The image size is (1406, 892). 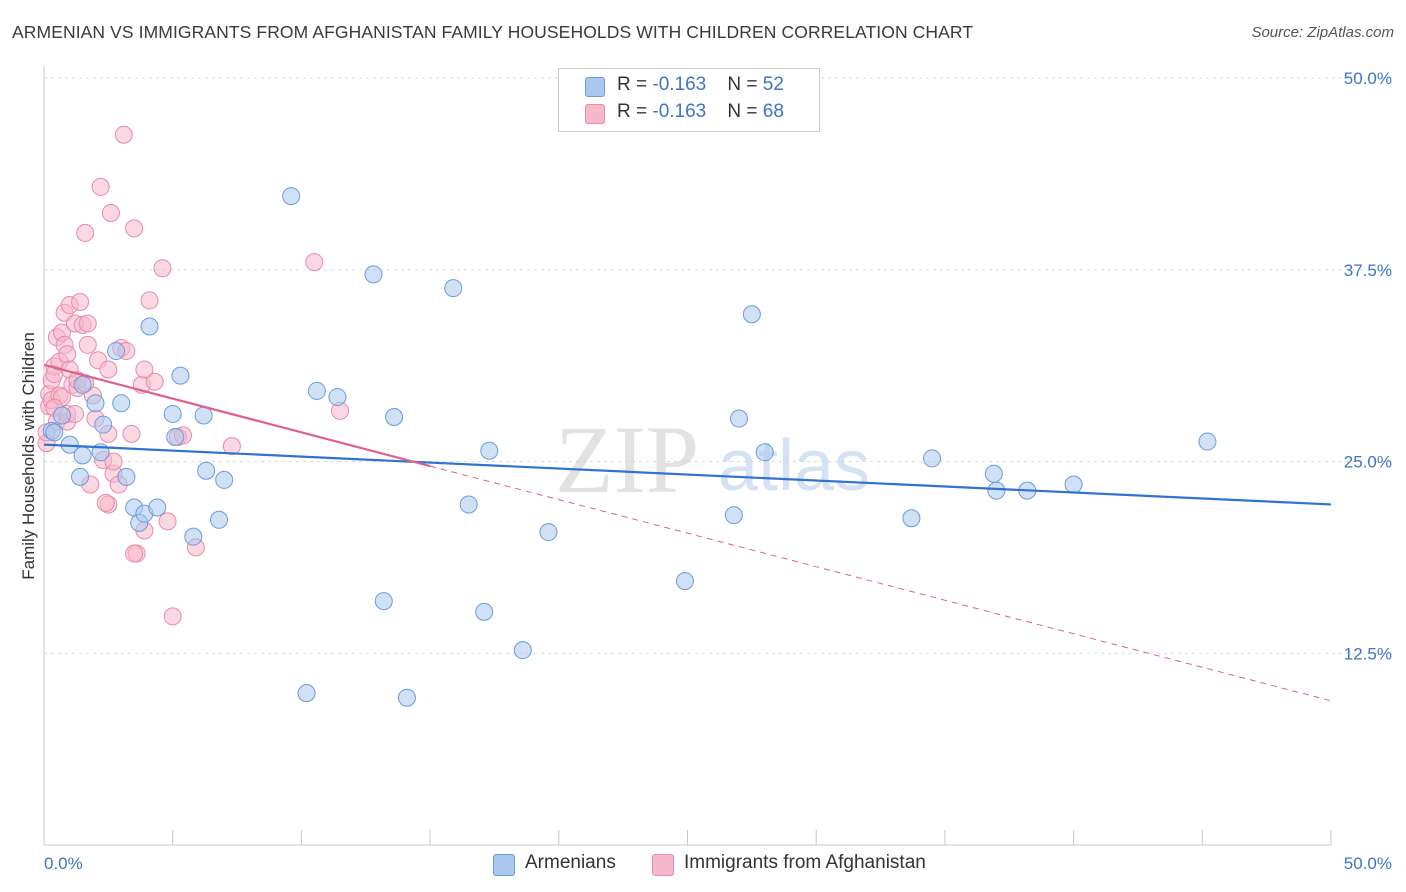 What do you see at coordinates (1368, 366) in the screenshot?
I see `y-tick-labels: 12.5% 25.0% 37.5% 50.0%` at bounding box center [1368, 366].